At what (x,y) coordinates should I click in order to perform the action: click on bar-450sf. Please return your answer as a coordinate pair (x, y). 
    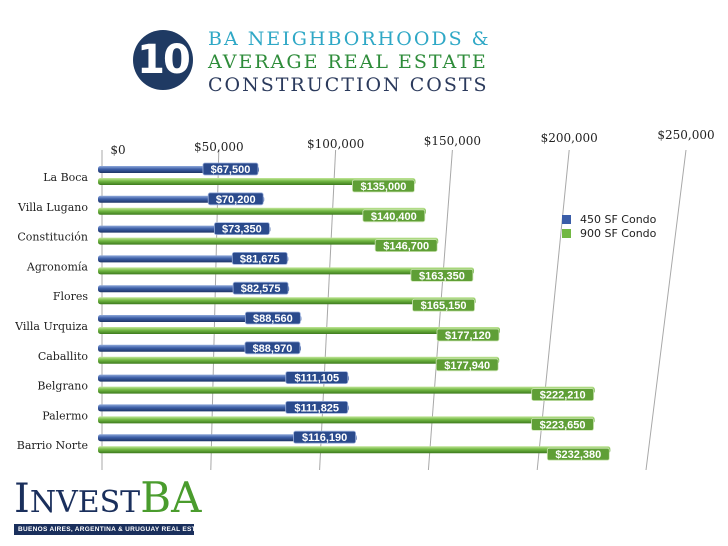
    Looking at the image, I should click on (227, 438).